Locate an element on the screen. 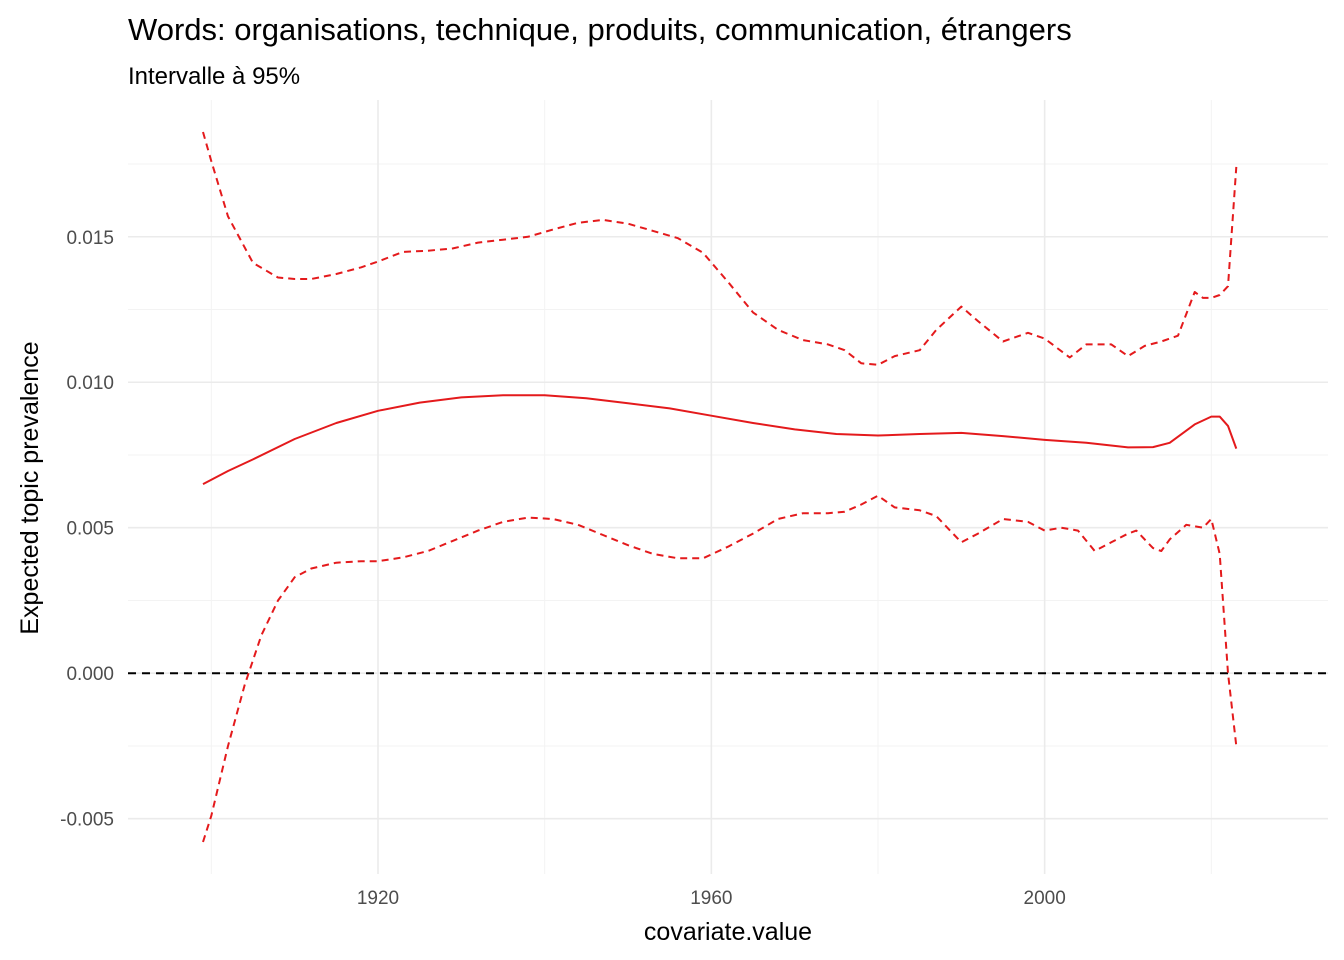 This screenshot has height=960, width=1344. y-tick-labels: -0.005 0.000 0.005 0.010 0.015 is located at coordinates (87, 529).